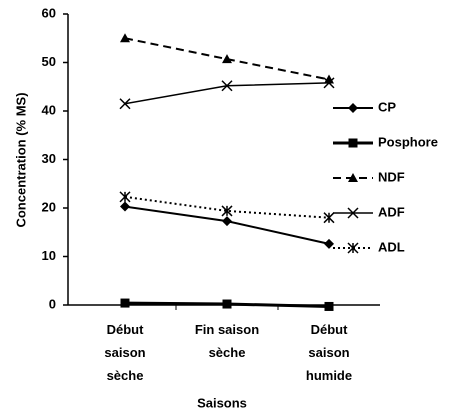 The height and width of the screenshot is (415, 469). What do you see at coordinates (49, 206) in the screenshot?
I see `y-tick-label: 20` at bounding box center [49, 206].